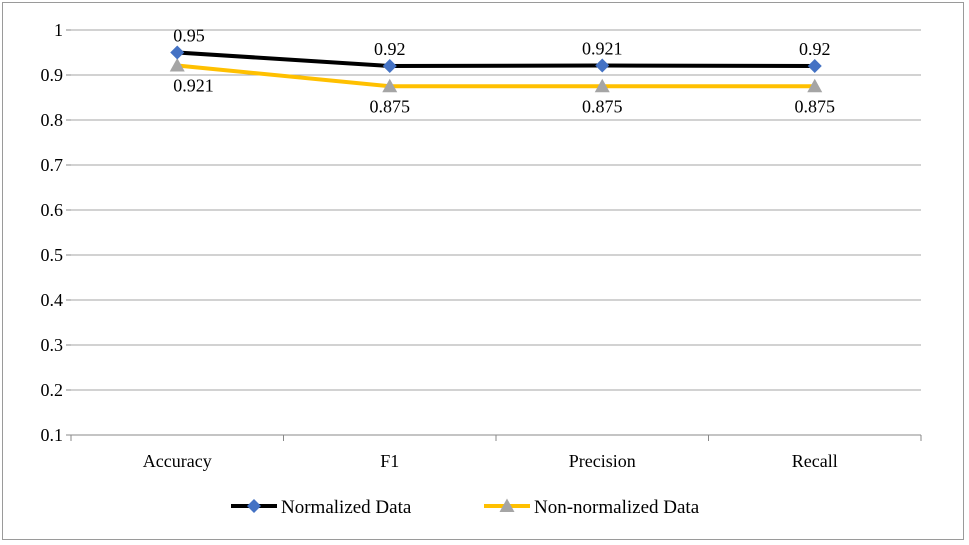  I want to click on y-tick-label: 0.6, so click(52, 210).